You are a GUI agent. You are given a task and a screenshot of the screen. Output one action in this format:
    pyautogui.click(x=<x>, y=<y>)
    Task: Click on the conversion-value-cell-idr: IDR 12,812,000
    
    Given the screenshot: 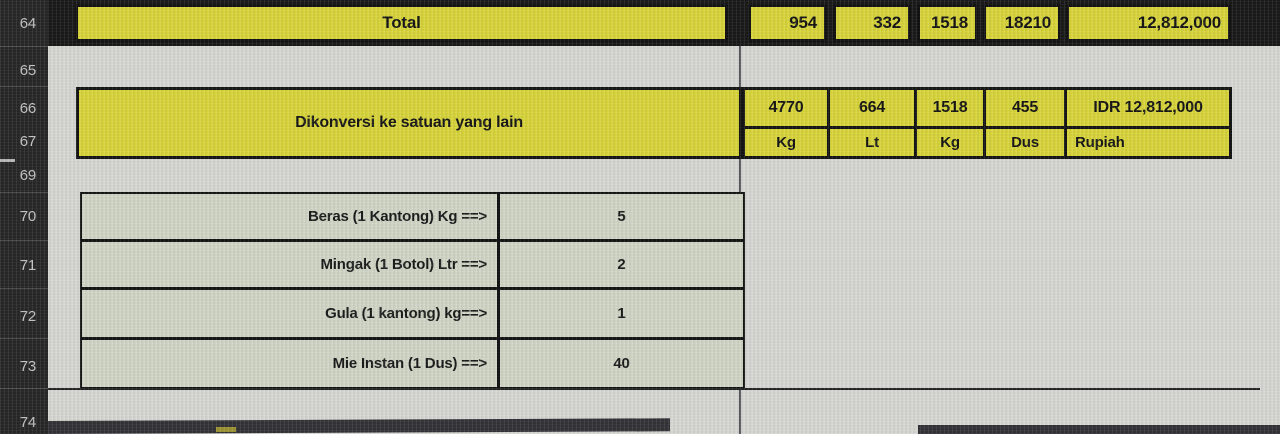 What is the action you would take?
    pyautogui.click(x=1148, y=108)
    